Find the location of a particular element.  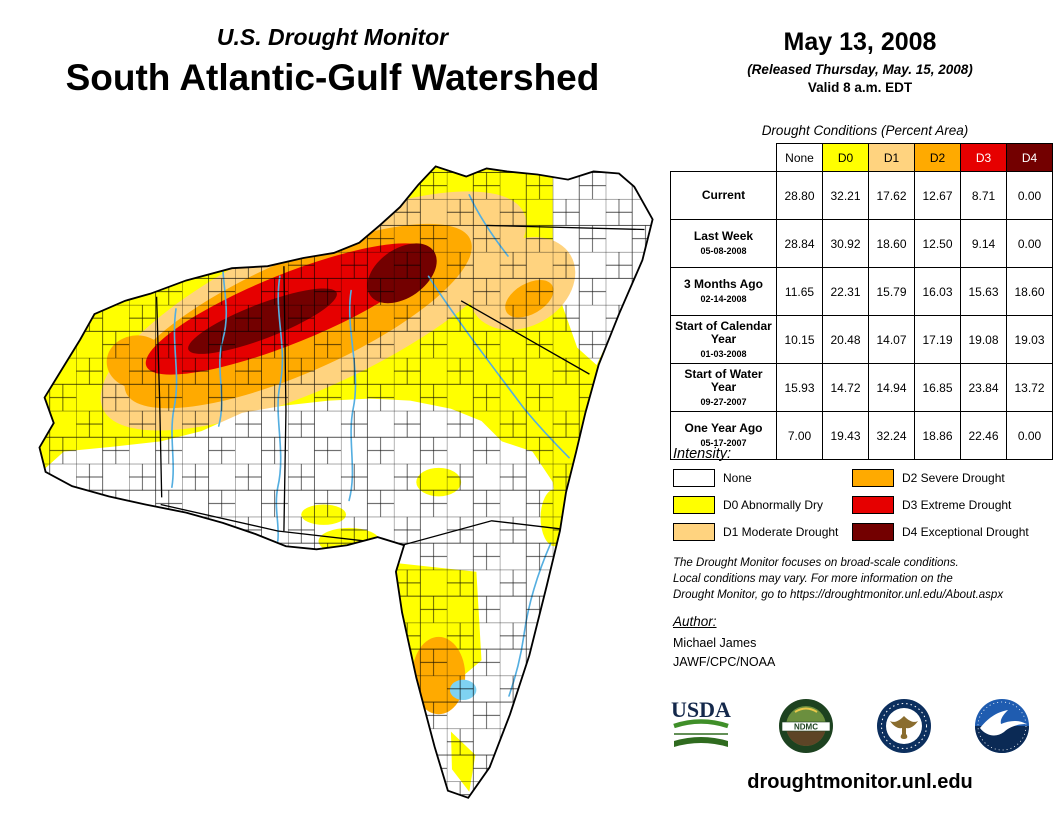

column-header-none: None is located at coordinates (799, 157).